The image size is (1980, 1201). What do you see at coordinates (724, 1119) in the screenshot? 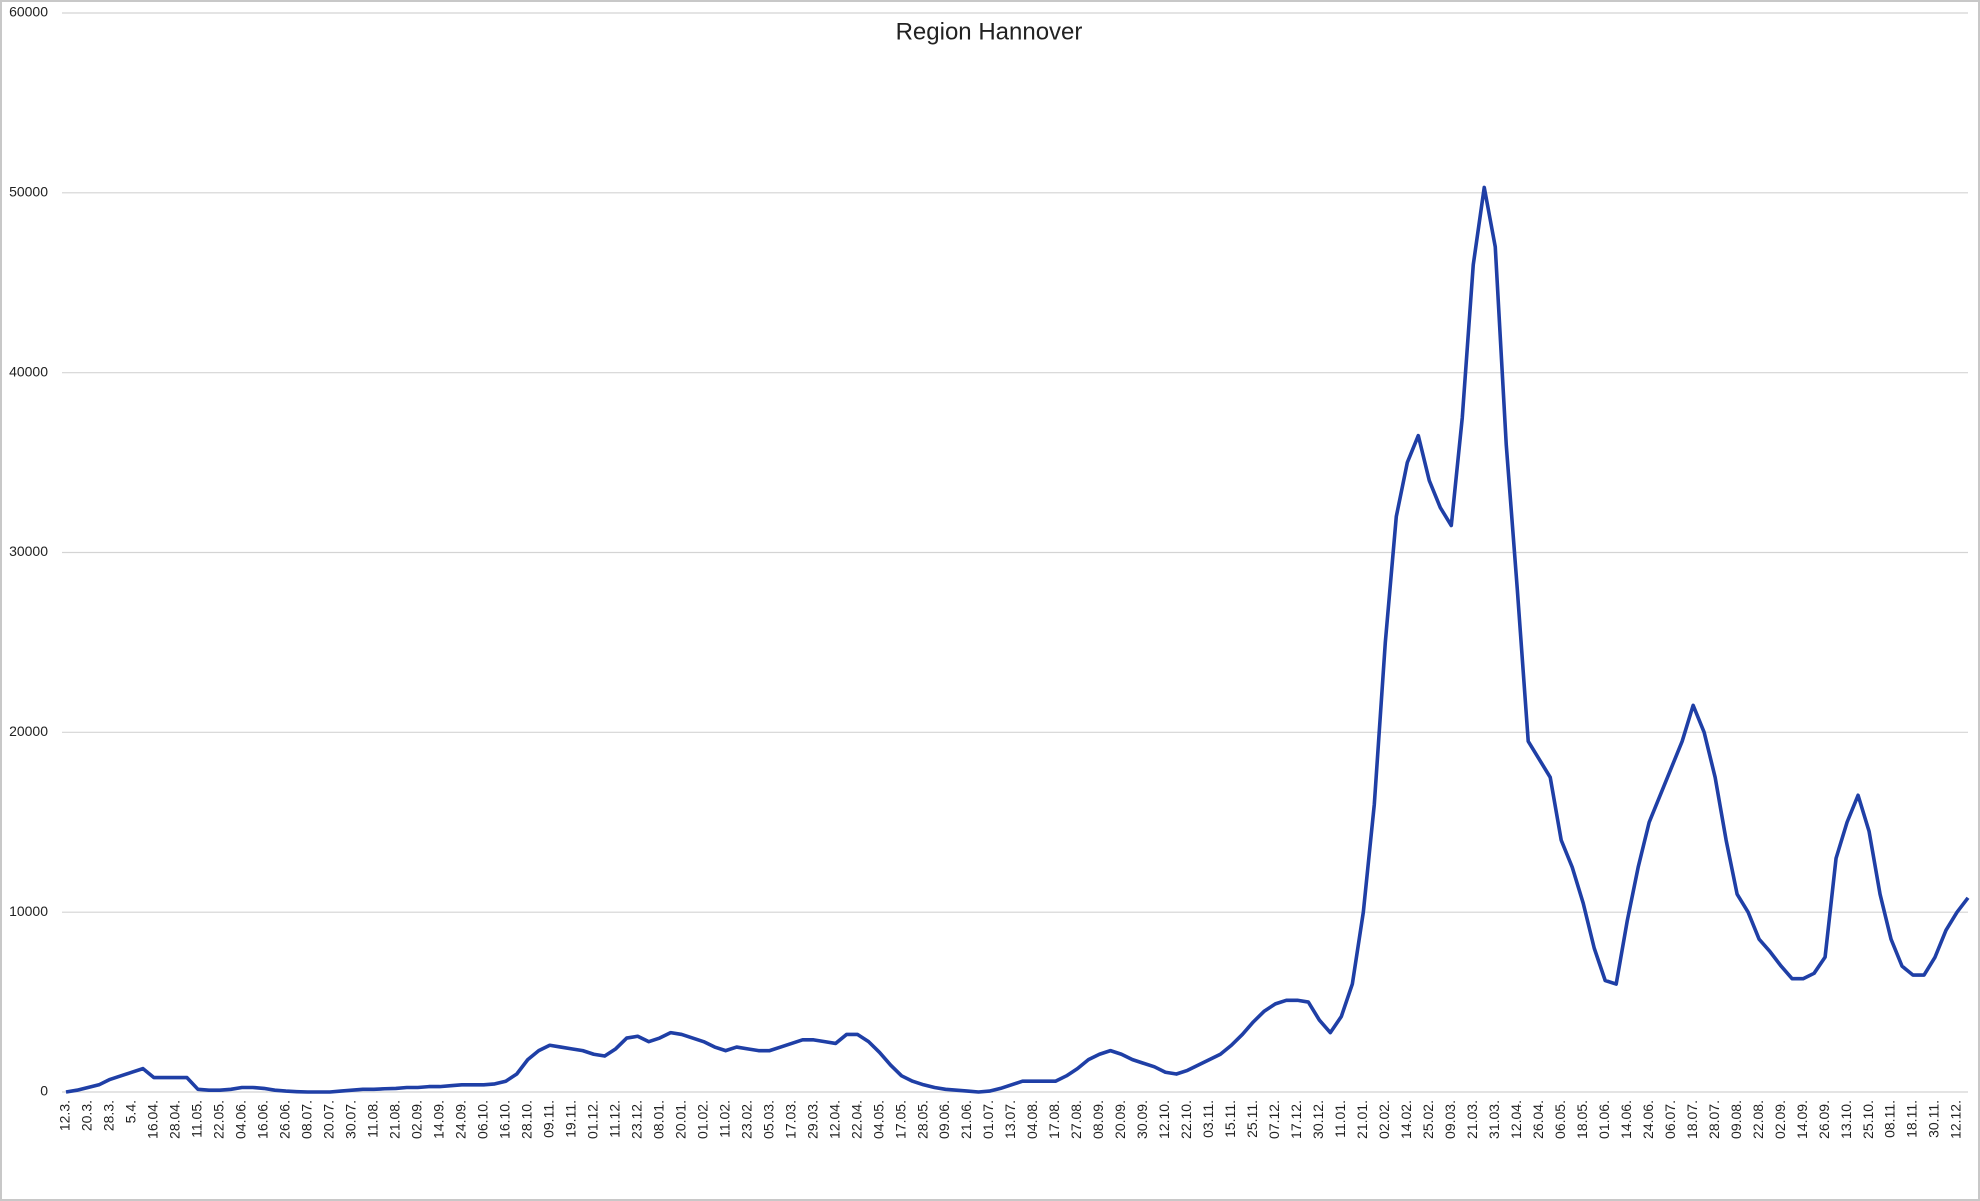
I see `x-tick-label: 11.02.` at bounding box center [724, 1119].